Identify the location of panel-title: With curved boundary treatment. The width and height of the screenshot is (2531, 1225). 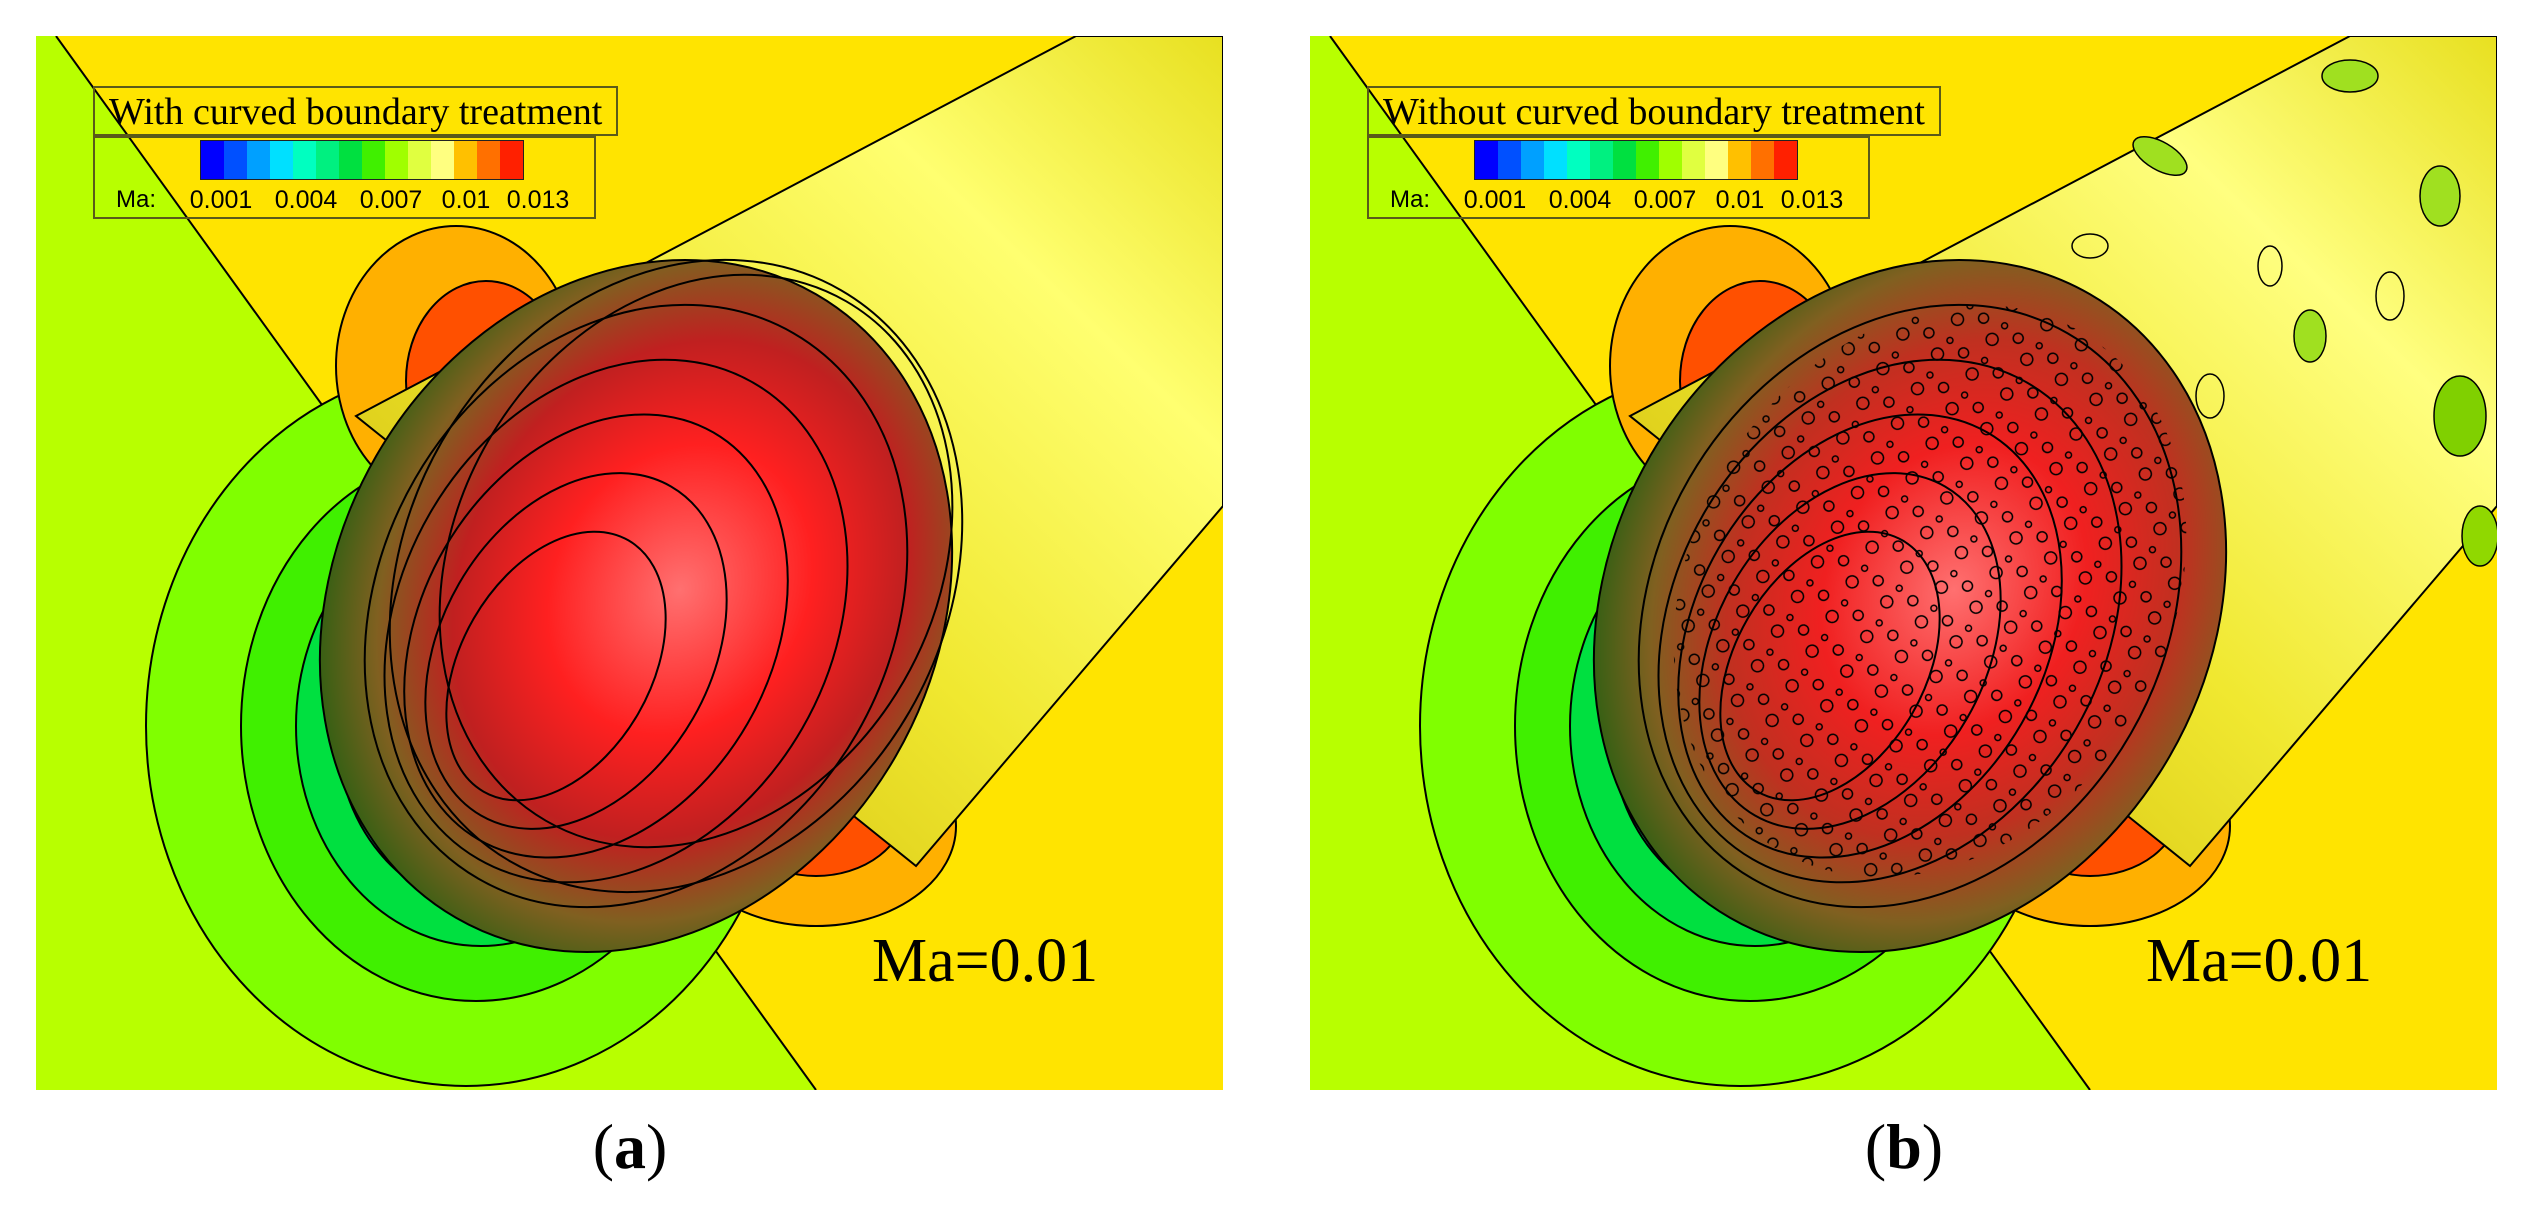
(356, 111).